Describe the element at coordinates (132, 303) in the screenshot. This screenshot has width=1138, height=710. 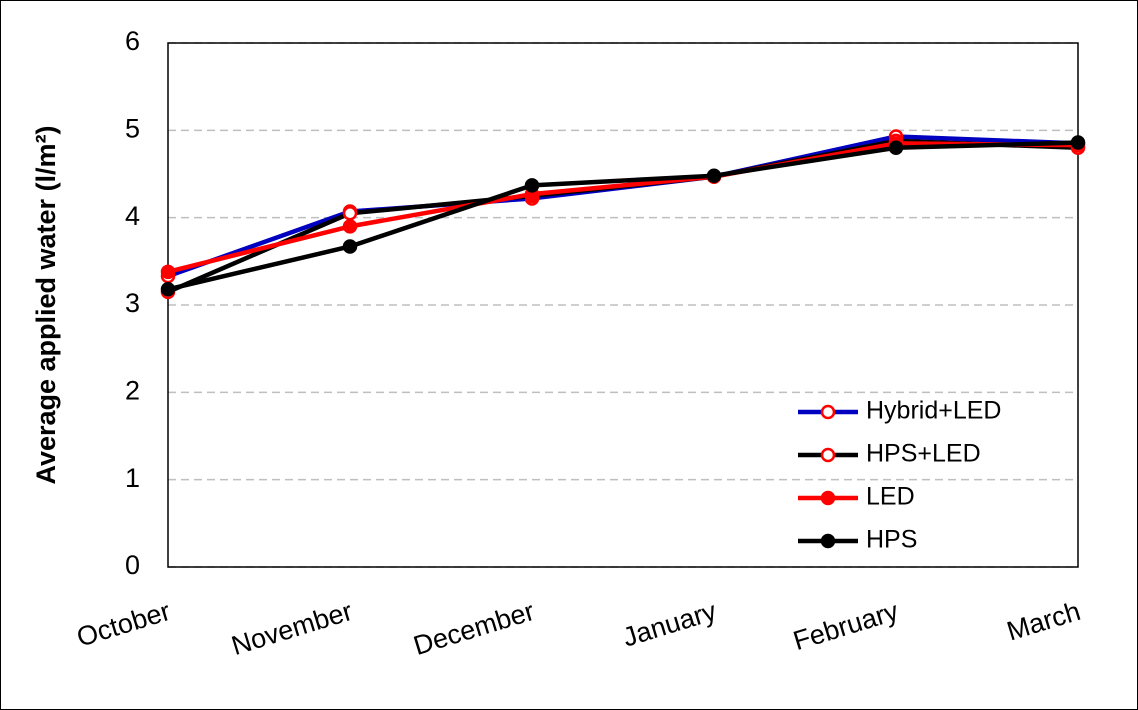
I see `y-tick-label: 3` at that location.